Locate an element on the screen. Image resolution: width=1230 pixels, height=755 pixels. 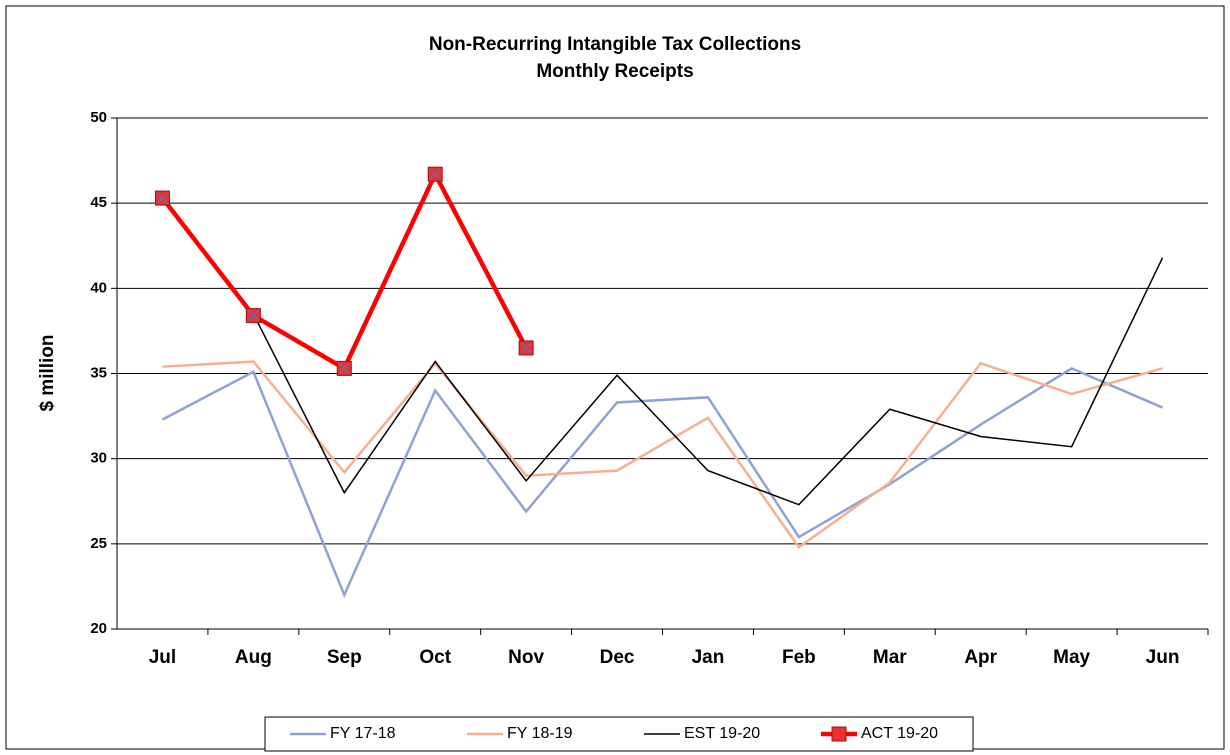
chart-title: Non-Recurring Intangible Tax Collections is located at coordinates (615, 44).